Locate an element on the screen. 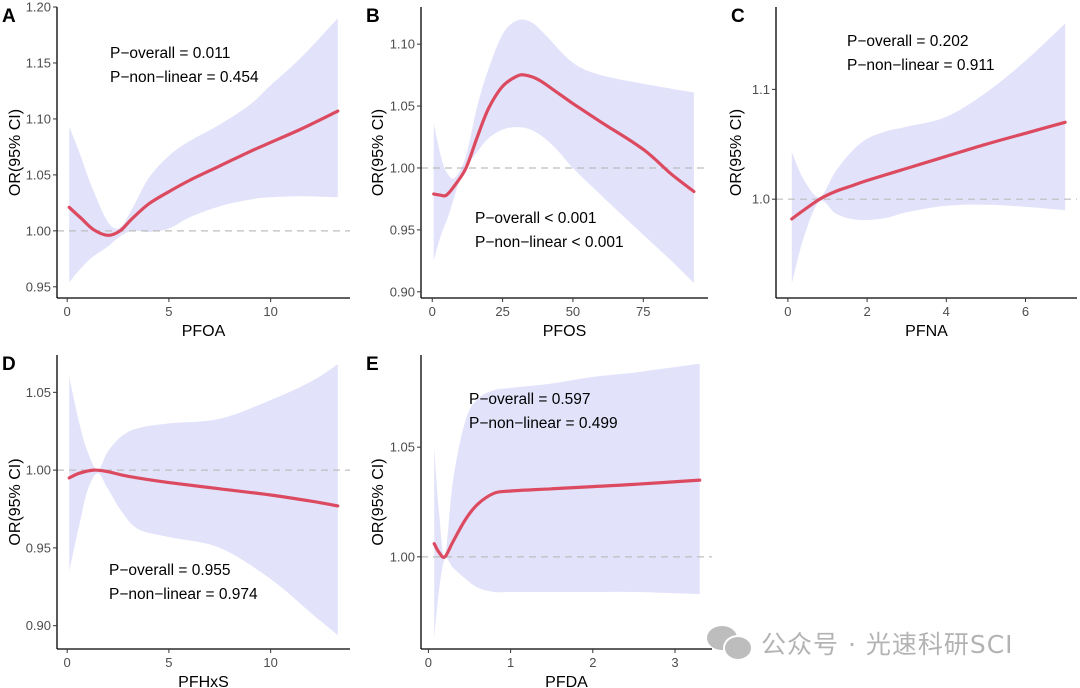 Image resolution: width=1080 pixels, height=688 pixels. wechat-icon is located at coordinates (730, 643).